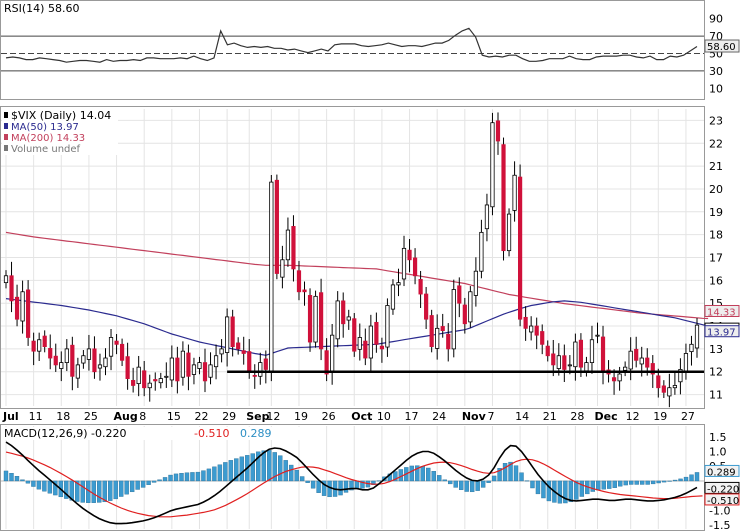 The height and width of the screenshot is (531, 743). I want to click on x-axis-tick-label: 27, so click(688, 416).